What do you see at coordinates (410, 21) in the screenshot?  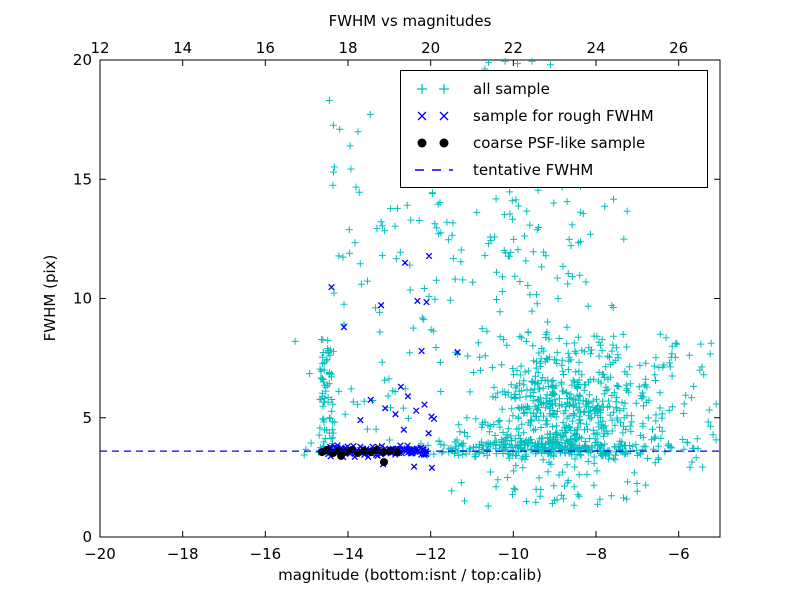 I see `chart-title: FWHM vs magnitudes` at bounding box center [410, 21].